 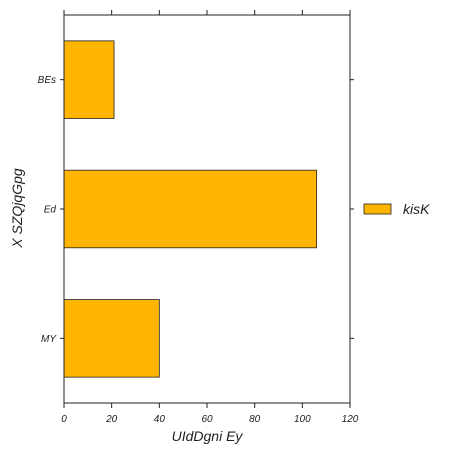 What do you see at coordinates (64, 419) in the screenshot?
I see `x-tick-label: 0` at bounding box center [64, 419].